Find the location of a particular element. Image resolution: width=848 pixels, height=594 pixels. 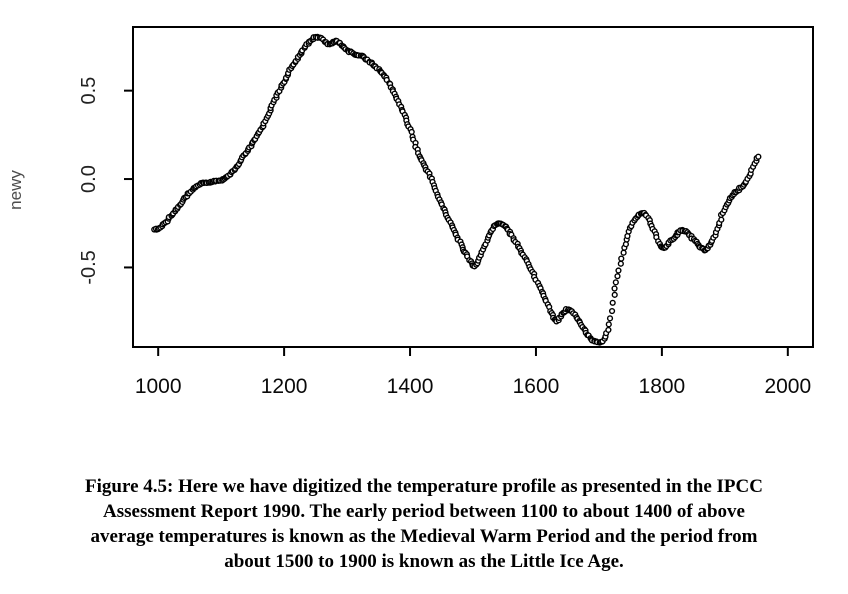

x-tick-label: 1400 is located at coordinates (410, 386).